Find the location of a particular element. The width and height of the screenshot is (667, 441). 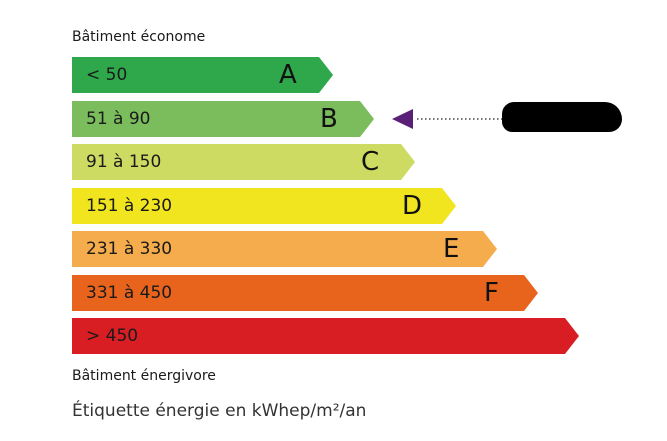

rating-indicator is located at coordinates (447, 119).